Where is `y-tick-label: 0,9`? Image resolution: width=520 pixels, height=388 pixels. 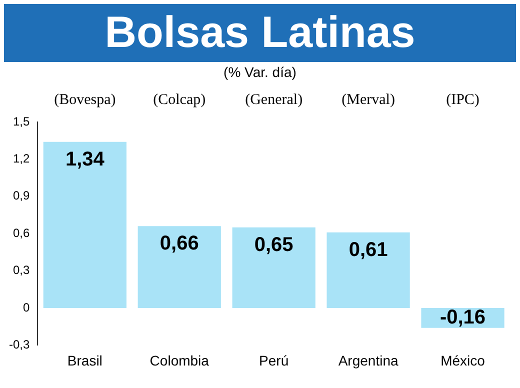 y-tick-label: 0,9 is located at coordinates (21, 195).